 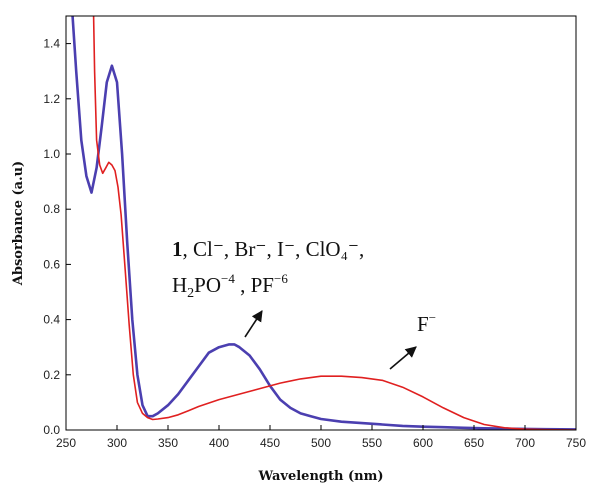 What do you see at coordinates (117, 443) in the screenshot?
I see `x-tick-label: 300` at bounding box center [117, 443].